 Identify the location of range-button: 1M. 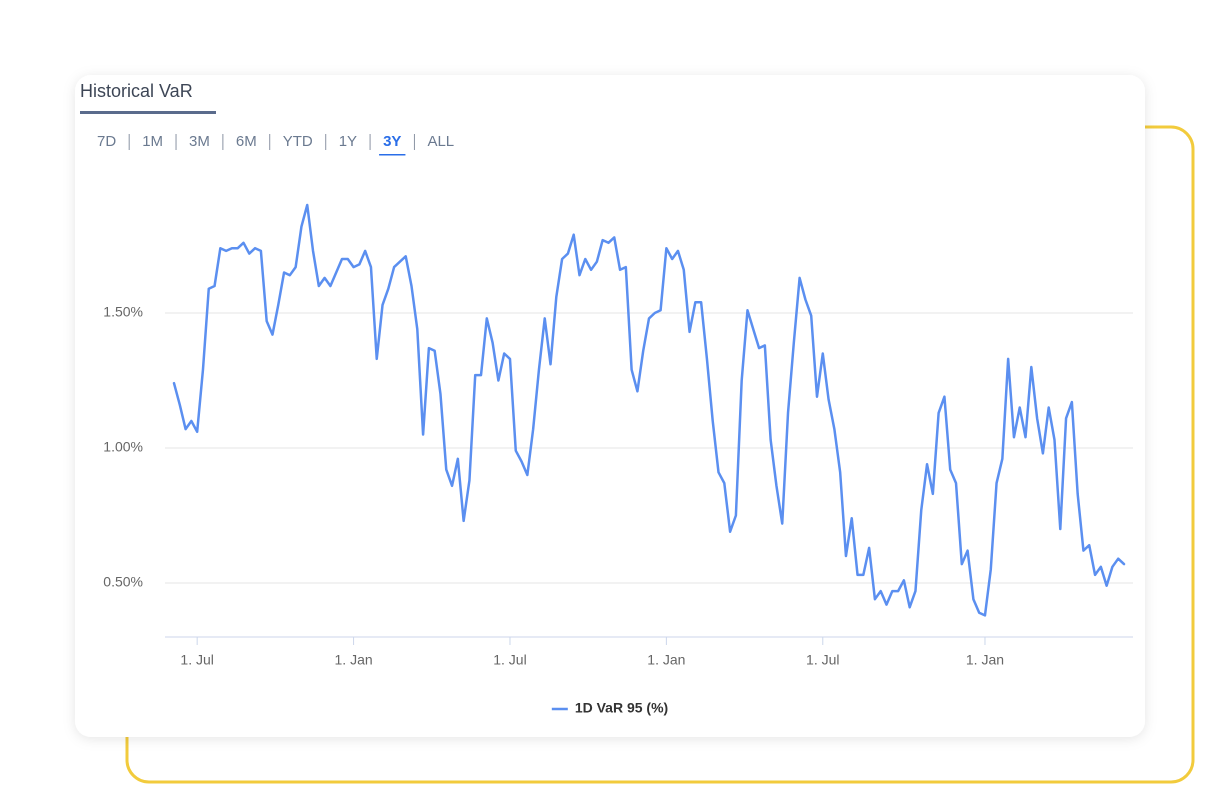
(152, 141).